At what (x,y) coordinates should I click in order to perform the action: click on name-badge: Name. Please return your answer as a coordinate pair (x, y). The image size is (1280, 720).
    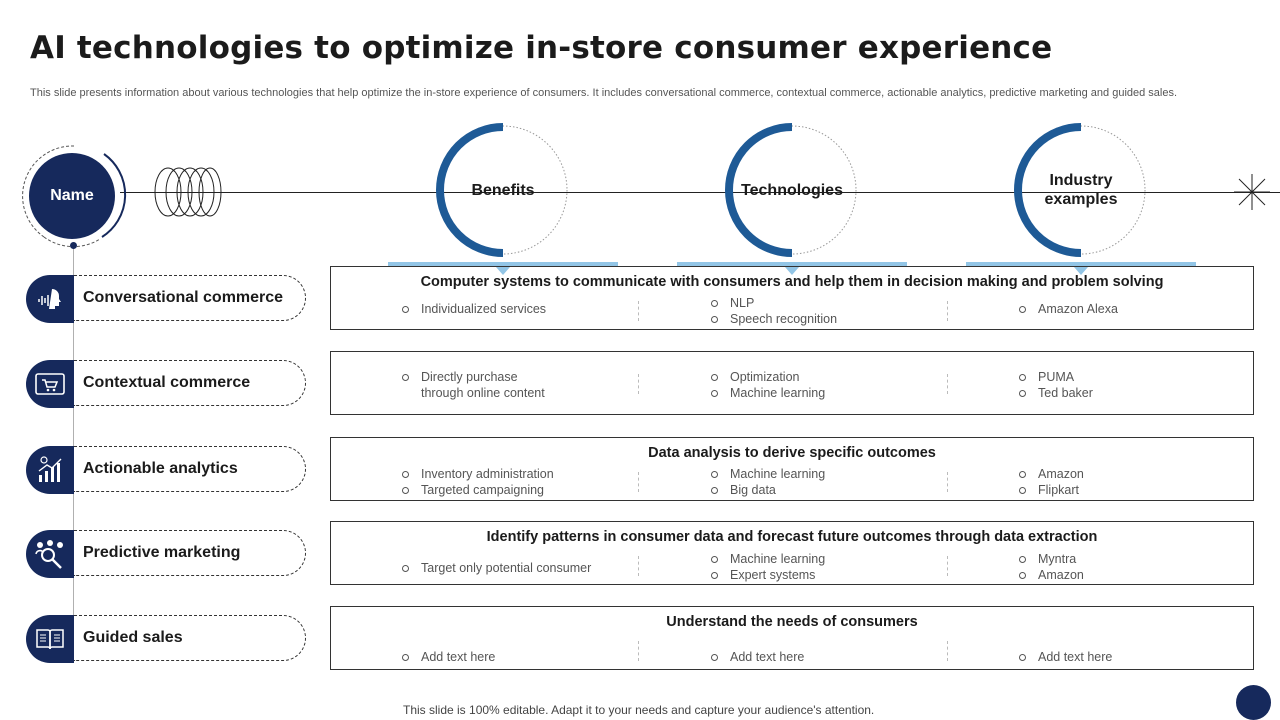
    Looking at the image, I should click on (74, 196).